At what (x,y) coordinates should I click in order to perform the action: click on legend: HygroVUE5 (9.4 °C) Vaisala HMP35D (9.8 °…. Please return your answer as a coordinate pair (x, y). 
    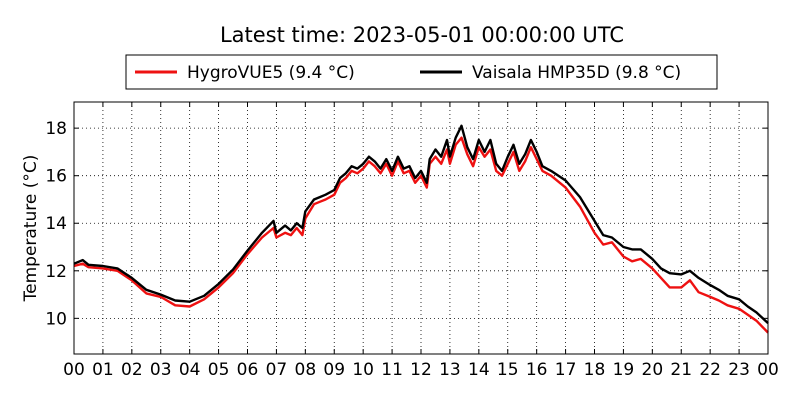
    Looking at the image, I should click on (421, 72).